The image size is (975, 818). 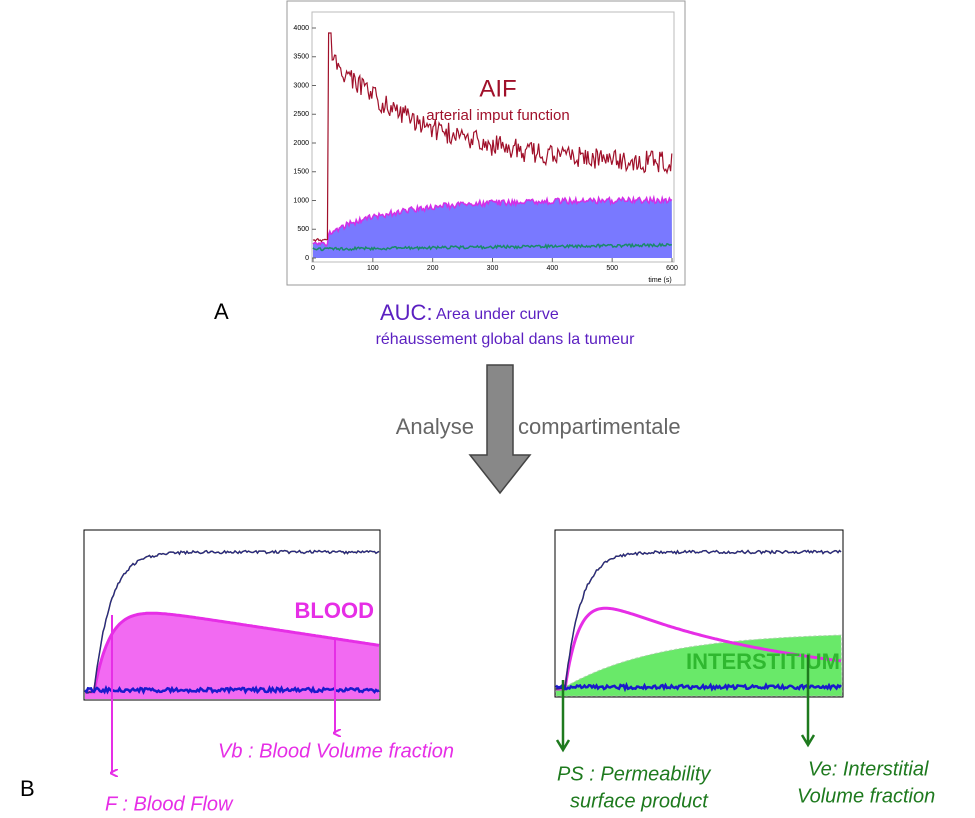 I want to click on annotation: surface product, so click(x=639, y=801).